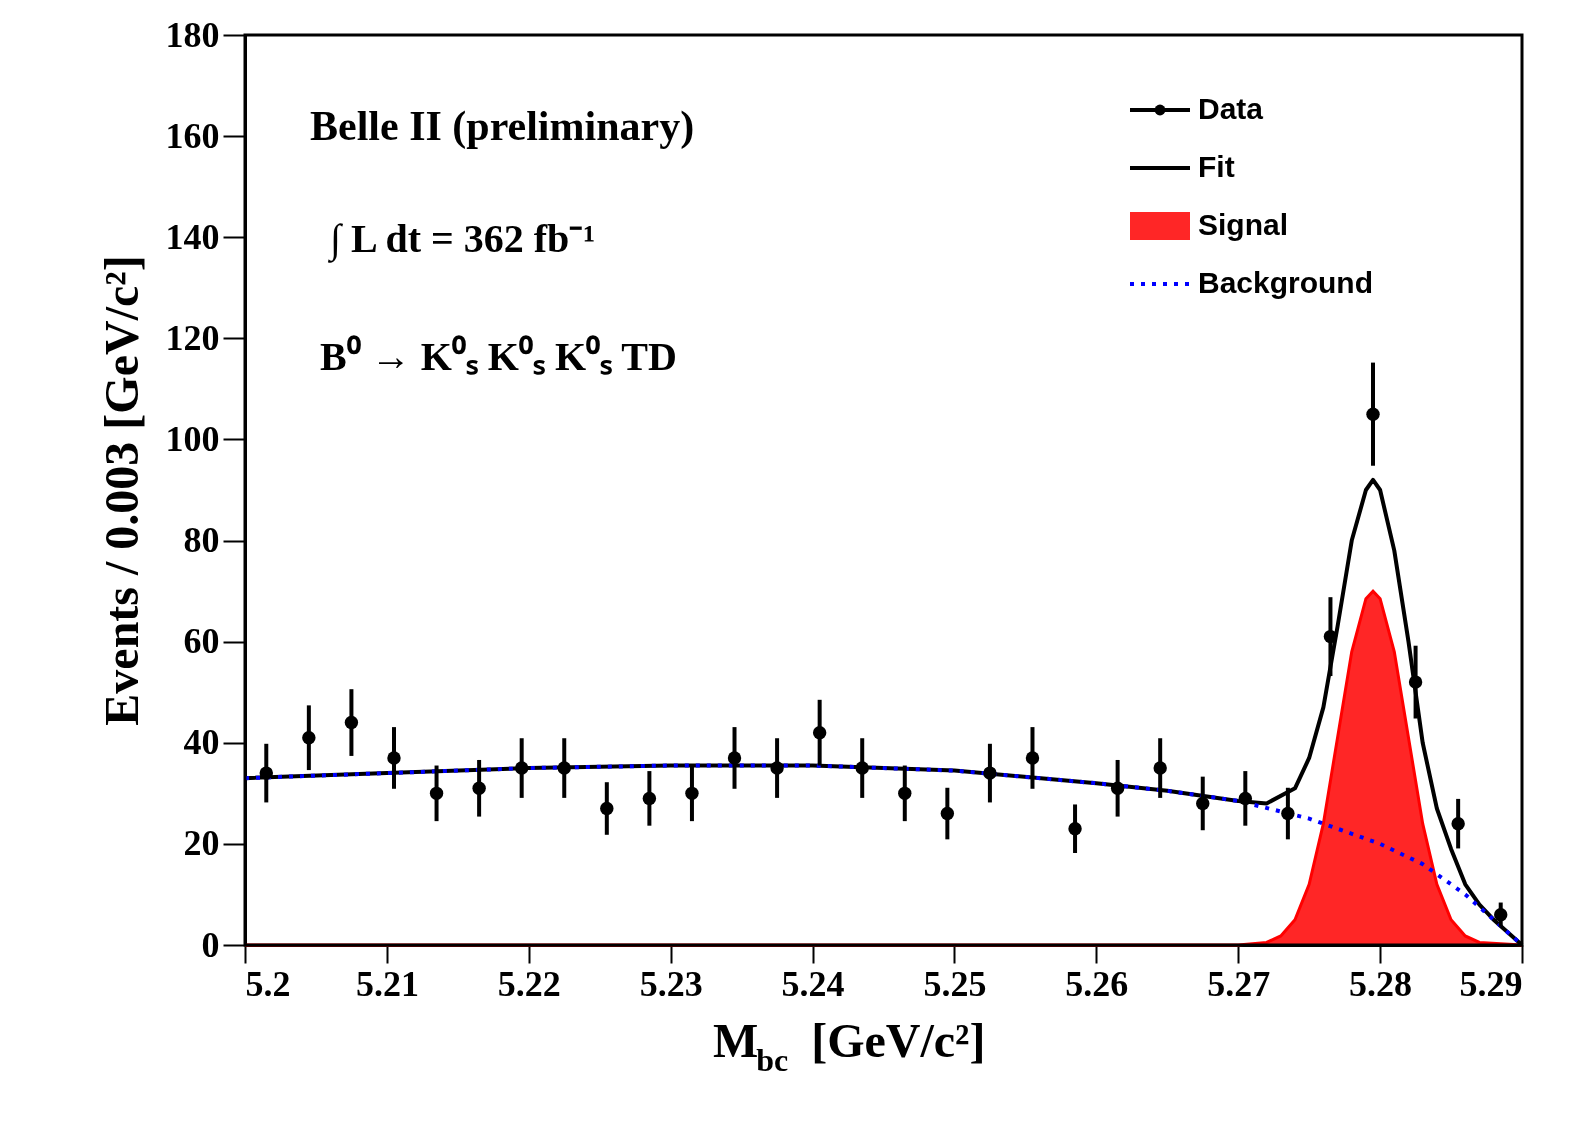  I want to click on y-tick-label: 100, so click(192, 438).